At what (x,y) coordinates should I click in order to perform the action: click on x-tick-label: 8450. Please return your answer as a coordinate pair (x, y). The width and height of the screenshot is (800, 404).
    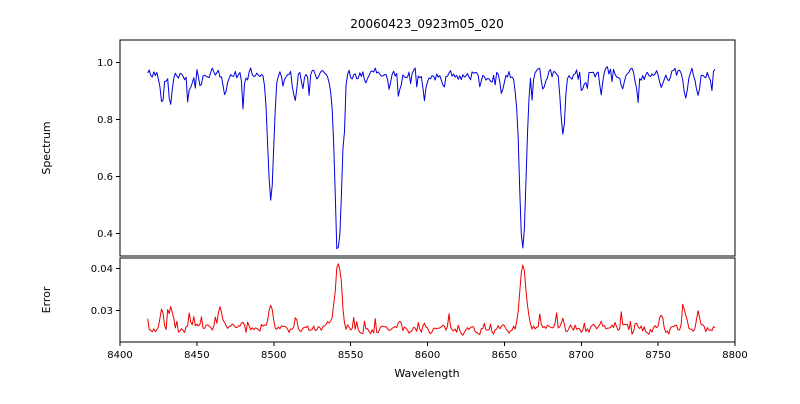
    Looking at the image, I should click on (196, 355).